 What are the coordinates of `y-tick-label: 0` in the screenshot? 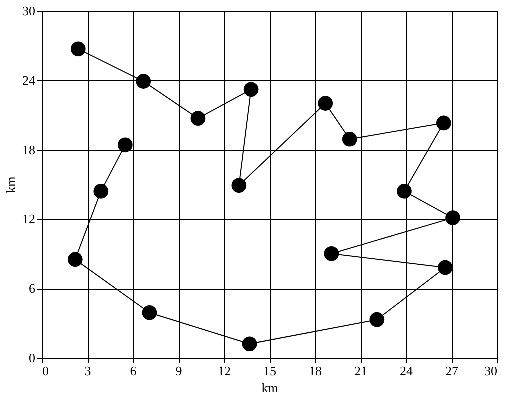 It's located at (32, 358).